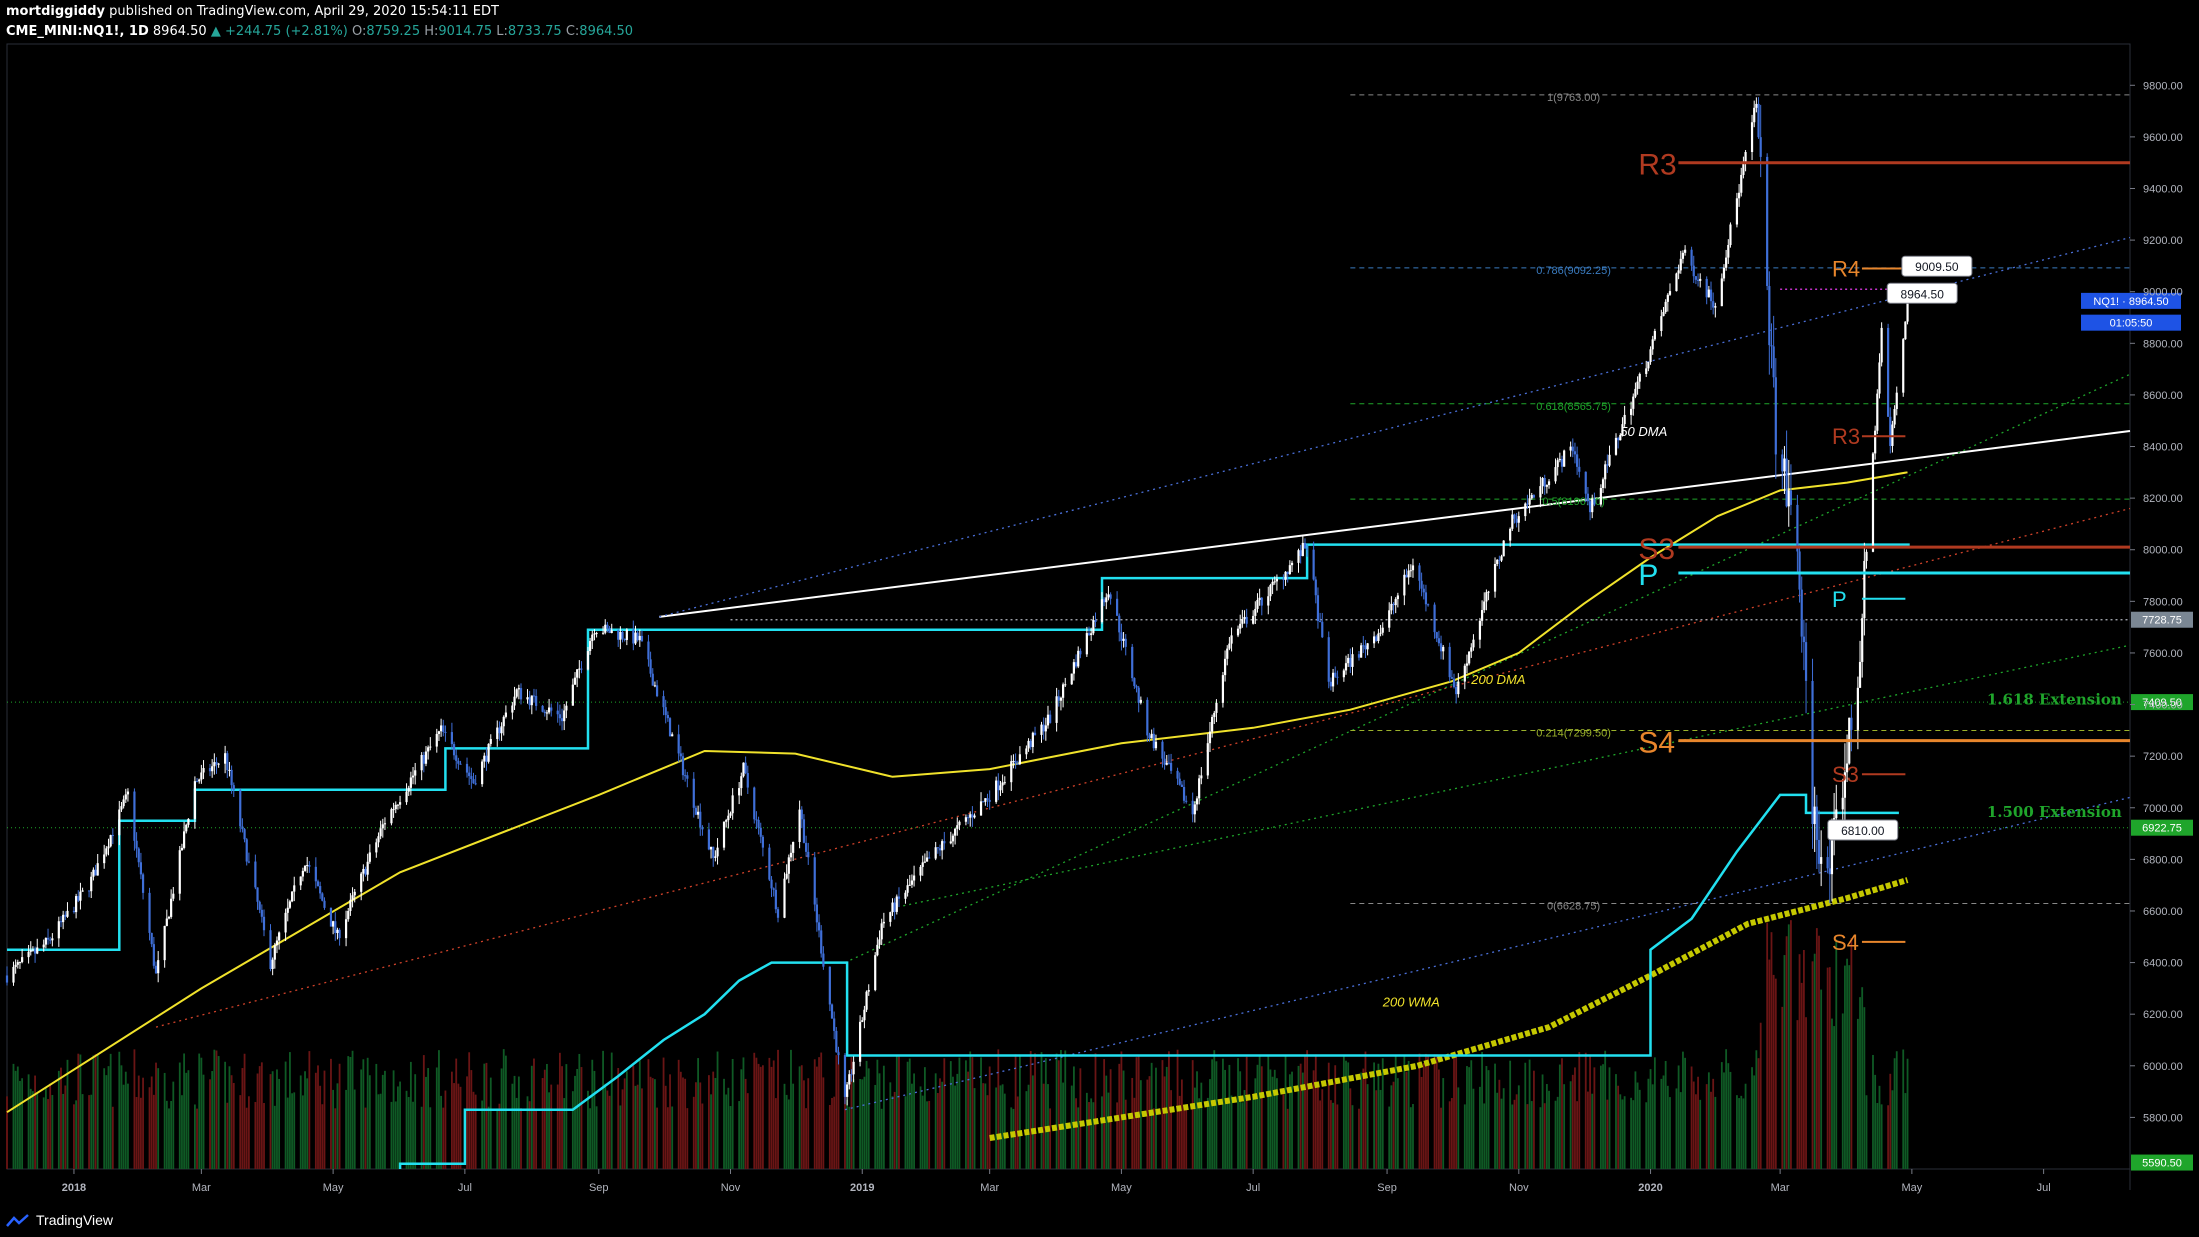 This screenshot has height=1237, width=2199. I want to click on y-tick-label: 9600.00, so click(2163, 138).